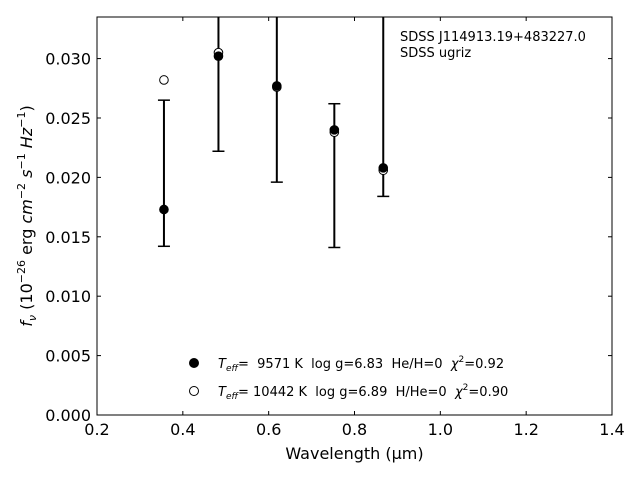 The width and height of the screenshot is (640, 480). What do you see at coordinates (525, 429) in the screenshot?
I see `x-tick-label: 1.2` at bounding box center [525, 429].